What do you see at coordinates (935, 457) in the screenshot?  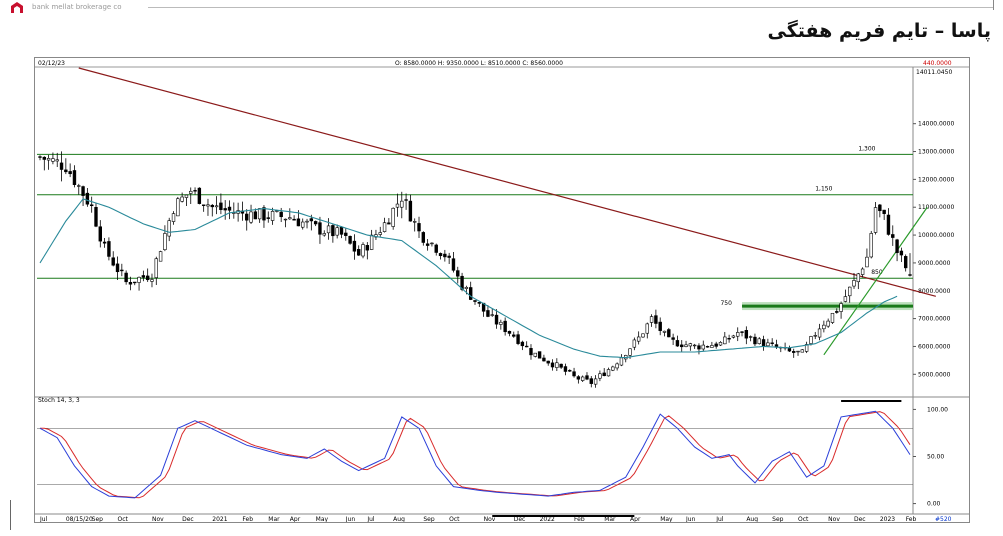 I see `stoch-tick-label: 50.00` at bounding box center [935, 457].